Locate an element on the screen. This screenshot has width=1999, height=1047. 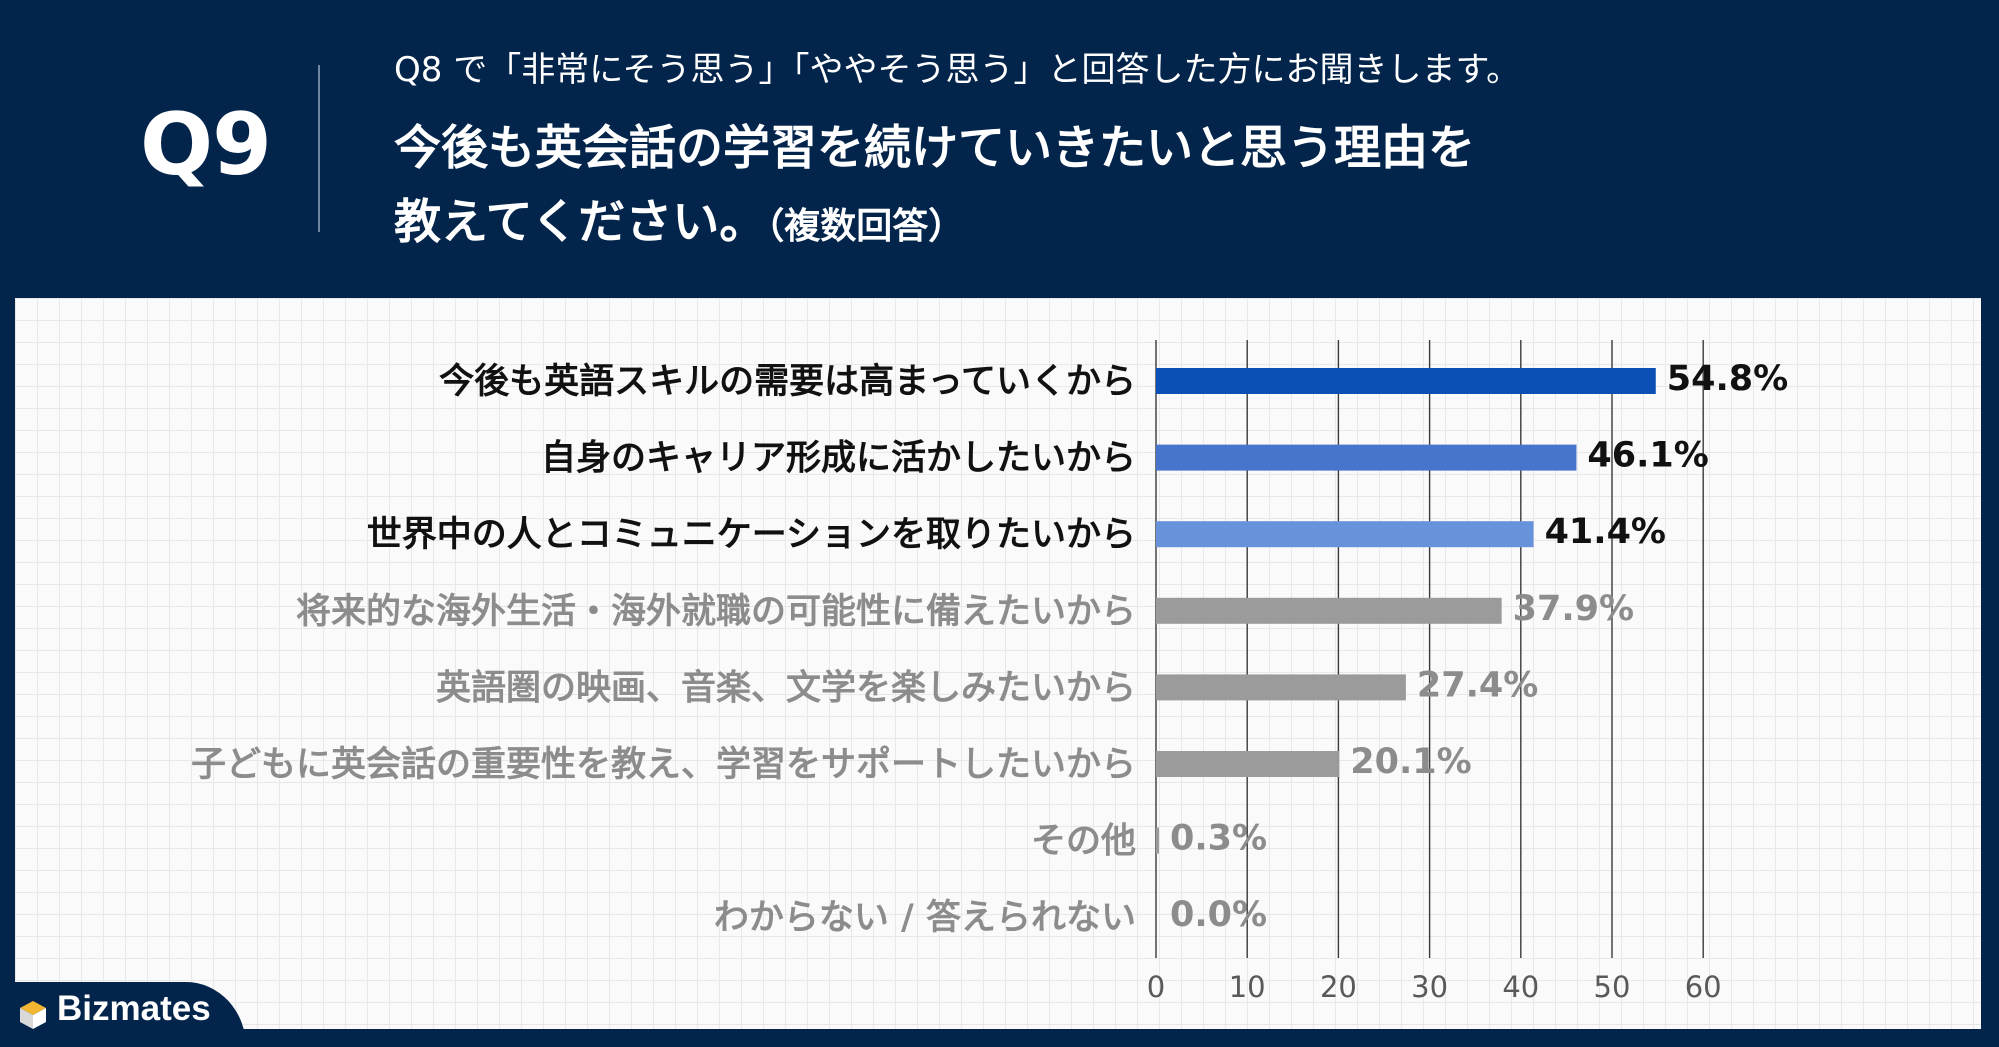
value-label: 0.3% is located at coordinates (1218, 839).